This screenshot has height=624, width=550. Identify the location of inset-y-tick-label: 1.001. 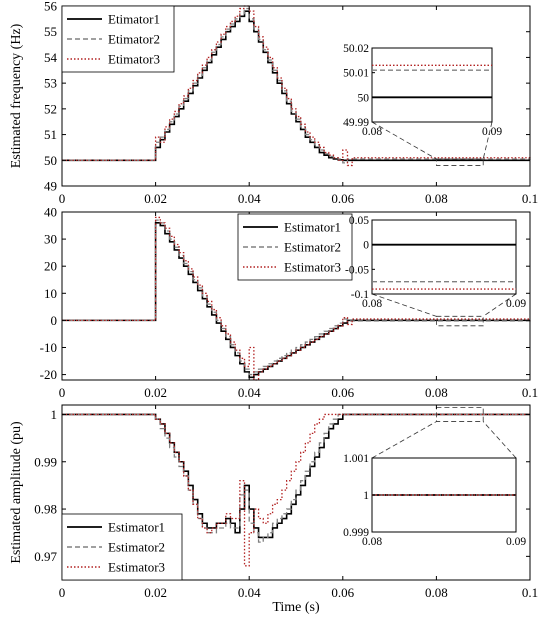
(356, 459).